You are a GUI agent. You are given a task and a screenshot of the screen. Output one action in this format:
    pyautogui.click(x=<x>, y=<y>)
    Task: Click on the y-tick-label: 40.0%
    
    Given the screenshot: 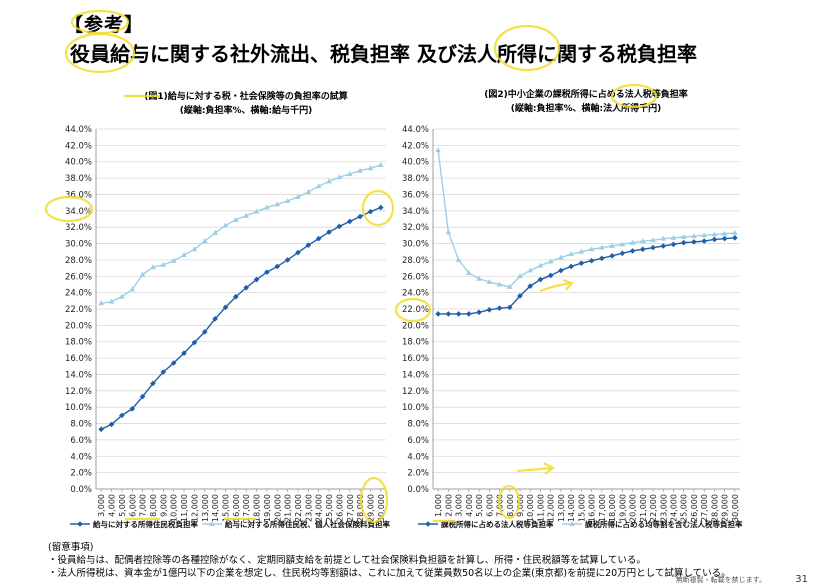 What is the action you would take?
    pyautogui.click(x=78, y=163)
    